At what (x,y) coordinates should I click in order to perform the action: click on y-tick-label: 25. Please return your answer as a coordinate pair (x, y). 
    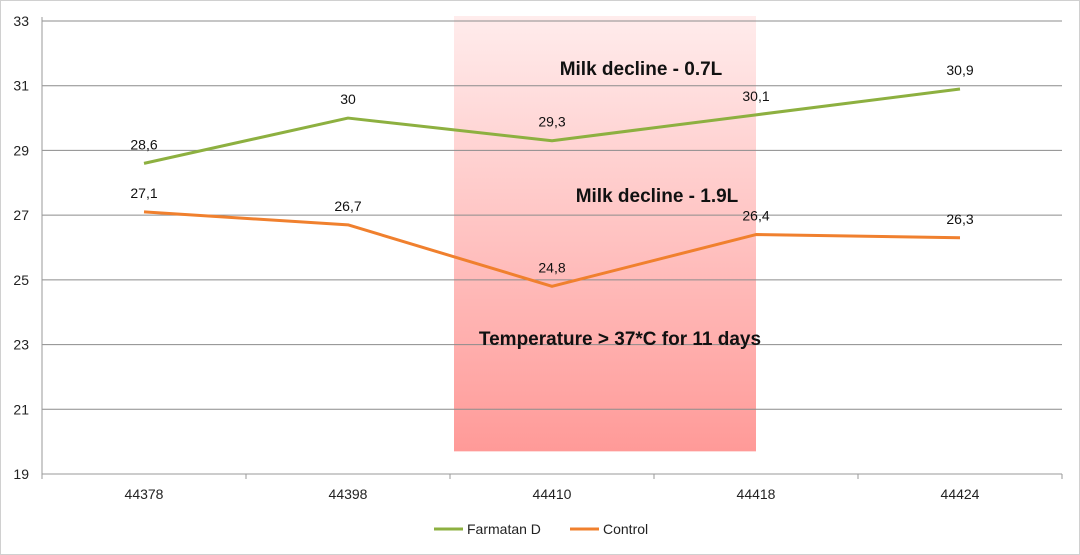
    Looking at the image, I should click on (21, 280).